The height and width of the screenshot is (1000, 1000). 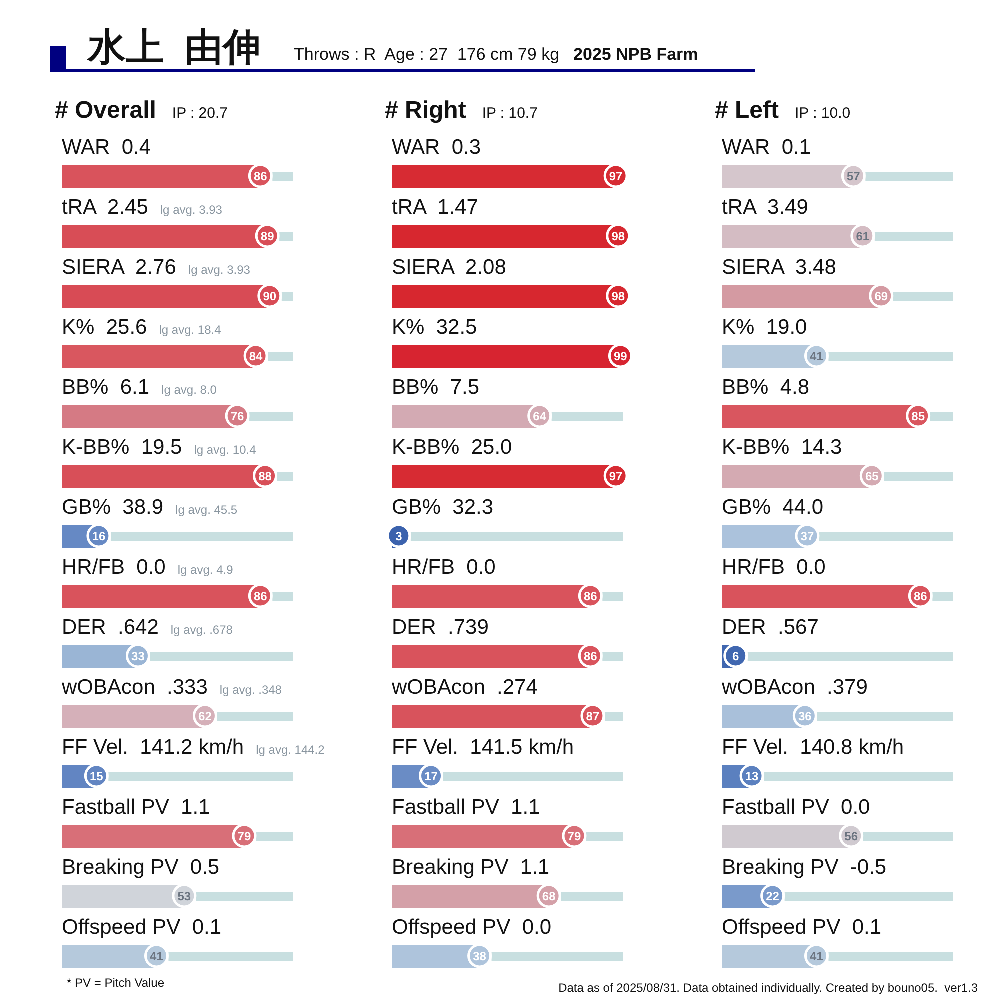 What do you see at coordinates (99, 537) in the screenshot?
I see `data-label: 16` at bounding box center [99, 537].